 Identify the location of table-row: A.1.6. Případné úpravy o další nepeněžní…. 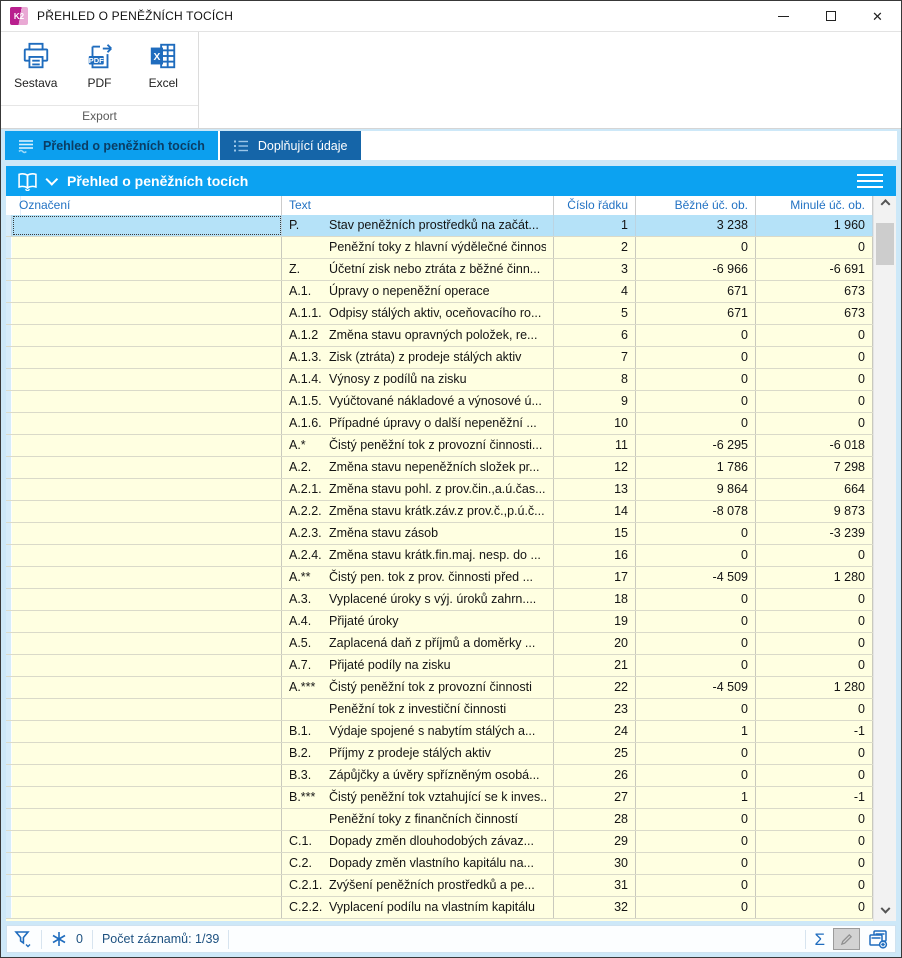
(439, 424).